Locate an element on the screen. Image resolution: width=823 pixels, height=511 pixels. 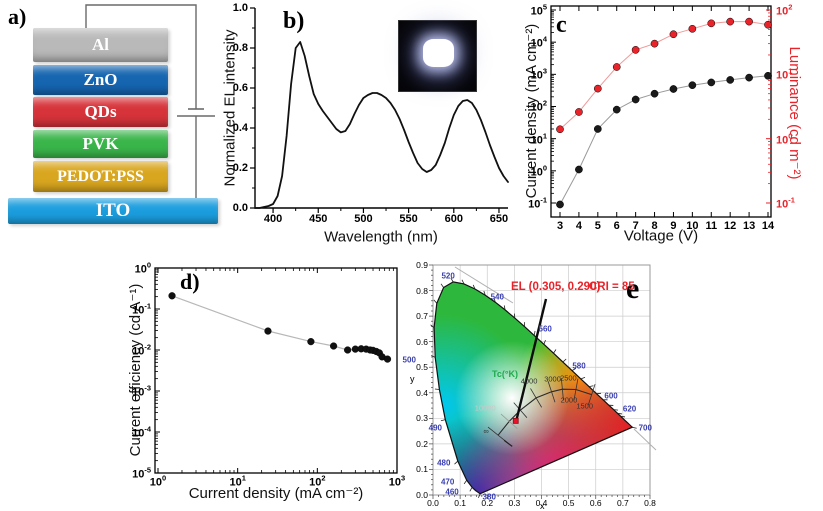
device-layer-al: Al is located at coordinates (100, 45).